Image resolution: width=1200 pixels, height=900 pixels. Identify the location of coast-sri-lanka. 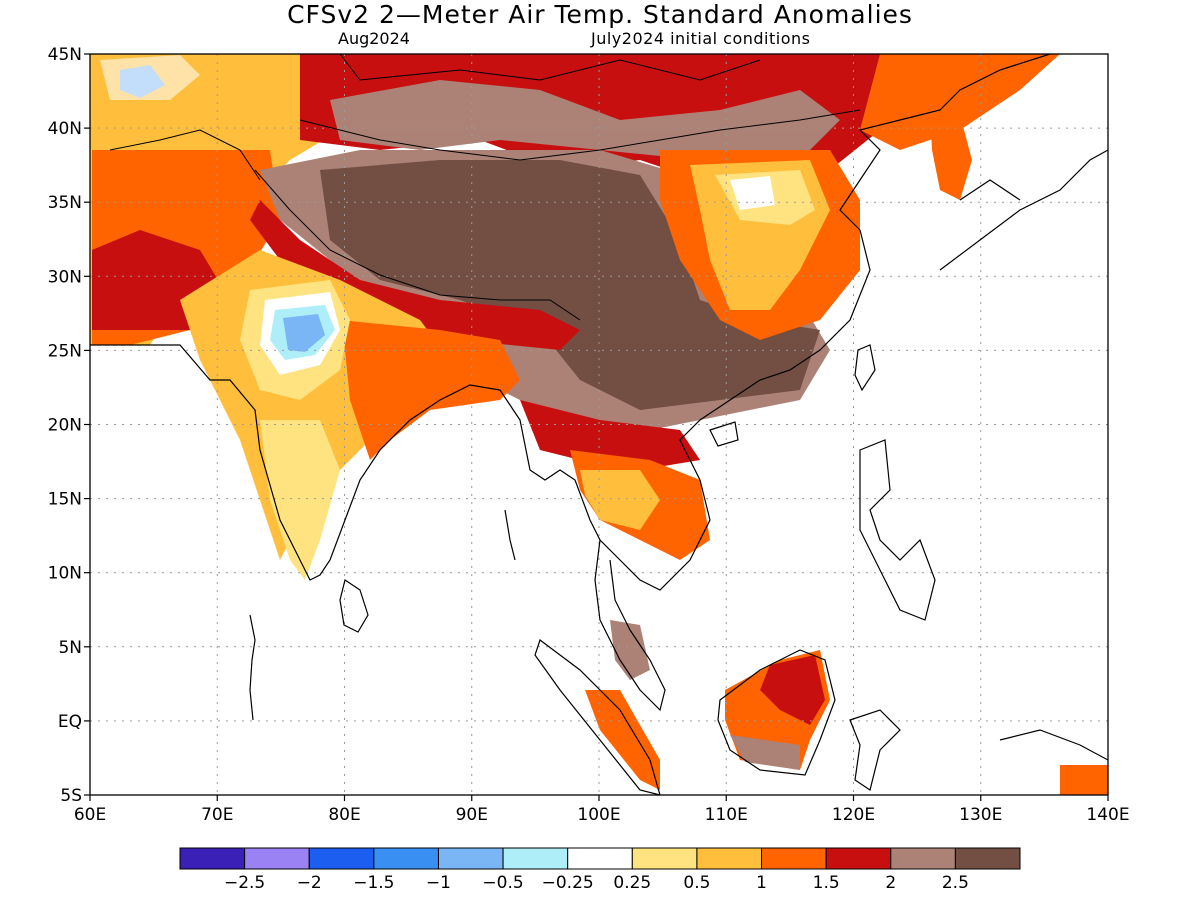
(354, 606).